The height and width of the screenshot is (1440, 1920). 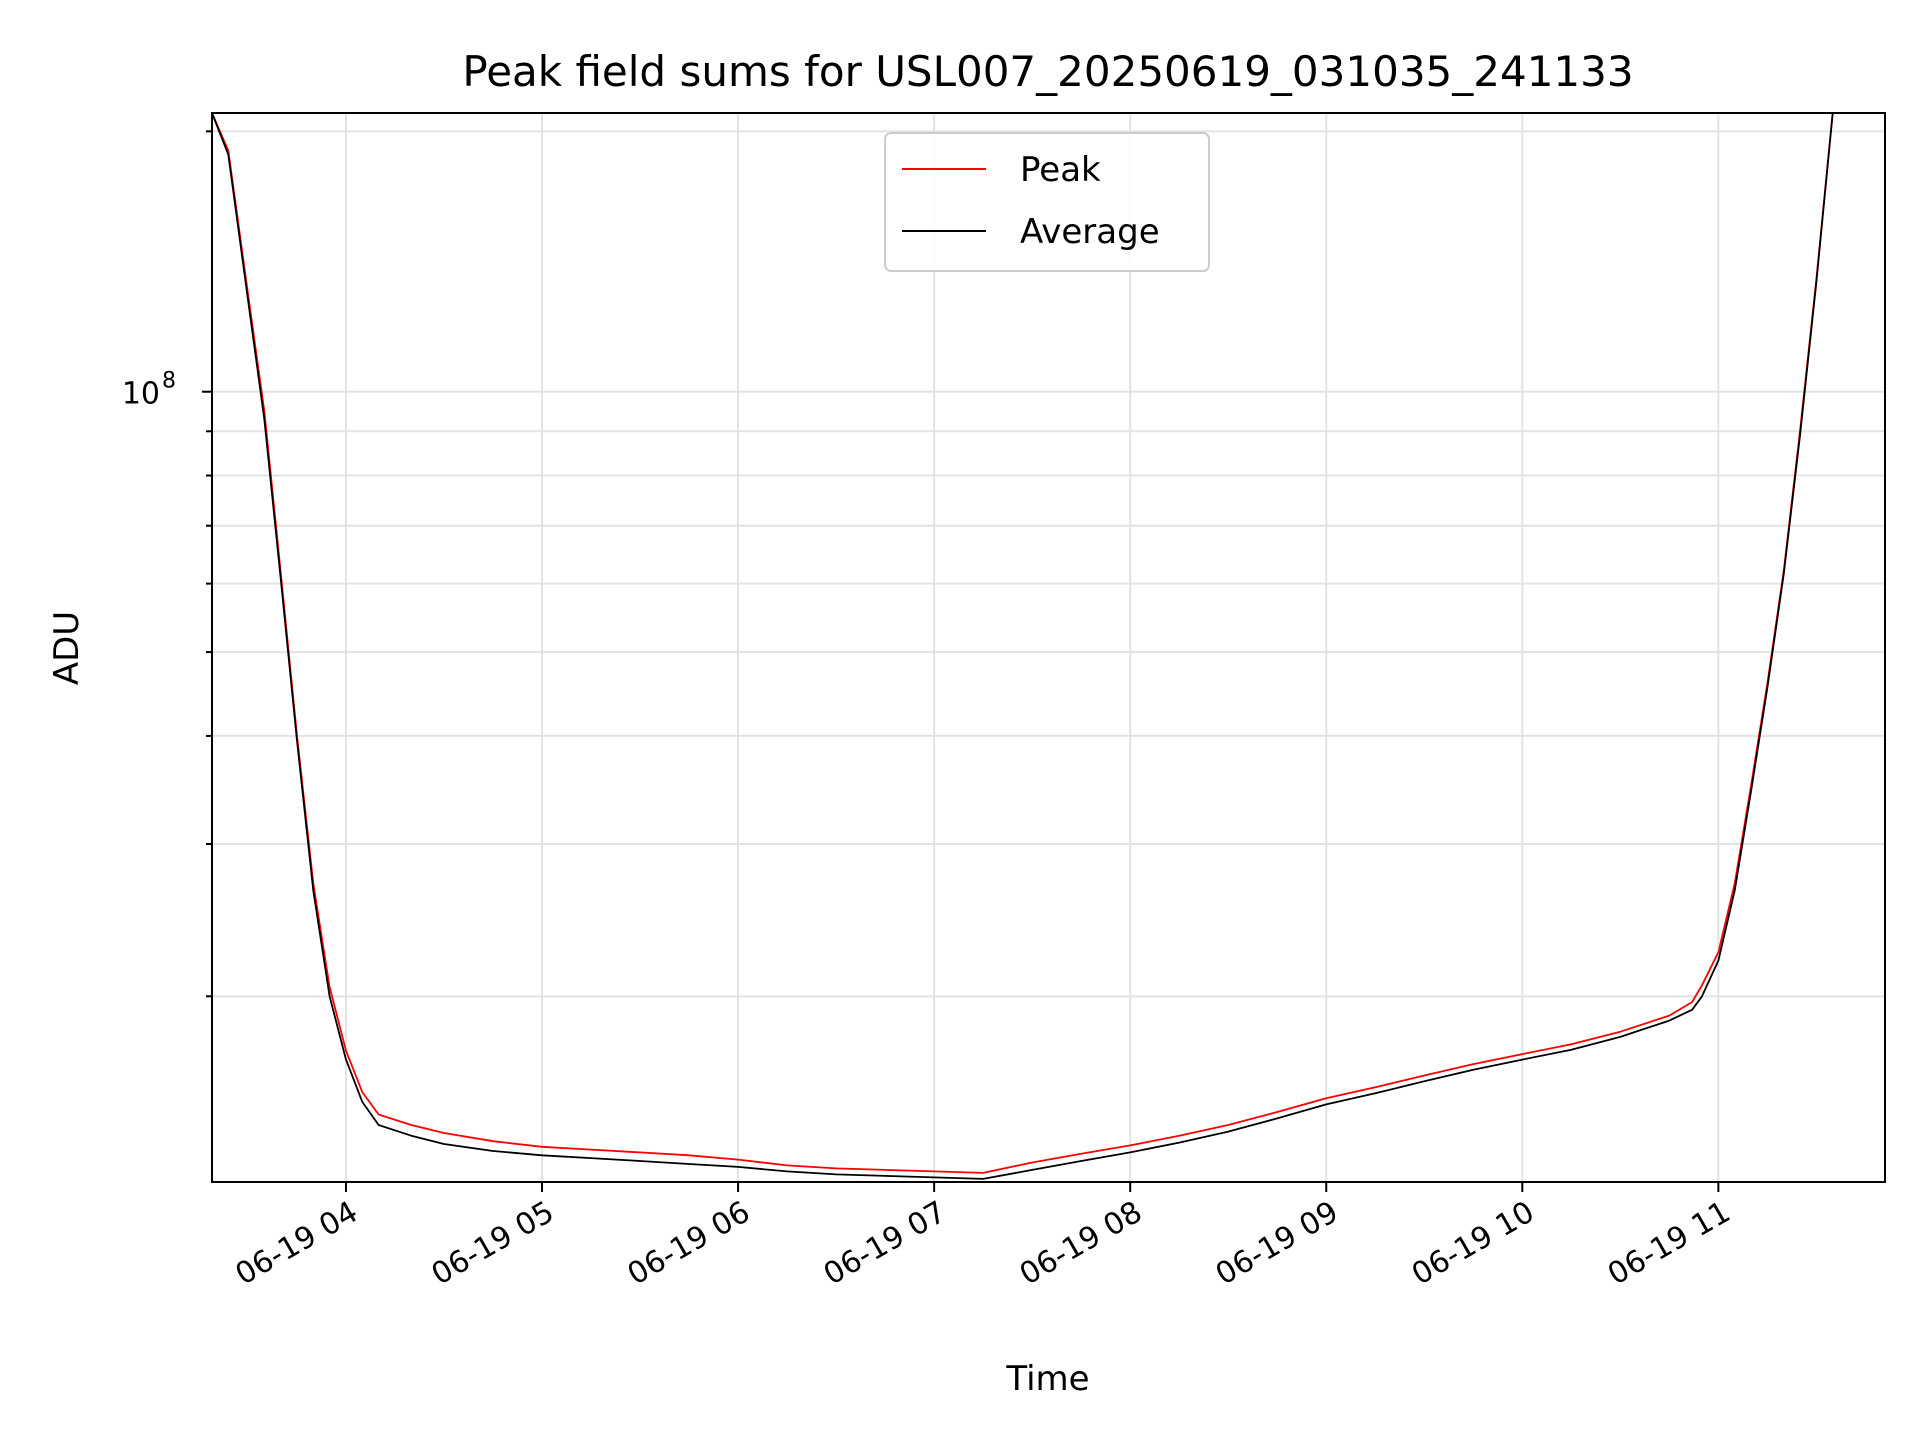 What do you see at coordinates (1047, 1379) in the screenshot?
I see `x-axis-label: Time` at bounding box center [1047, 1379].